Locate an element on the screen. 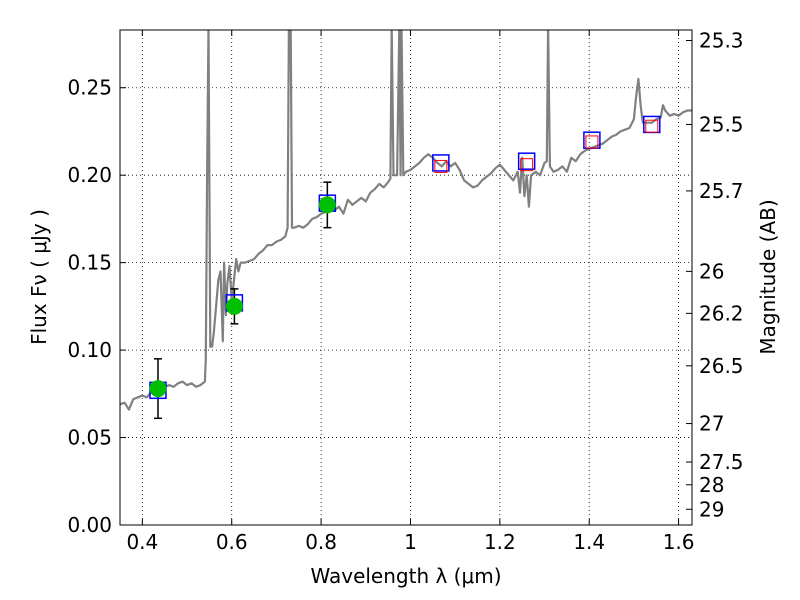  y-tick-label: 0.15 is located at coordinates (89, 263).